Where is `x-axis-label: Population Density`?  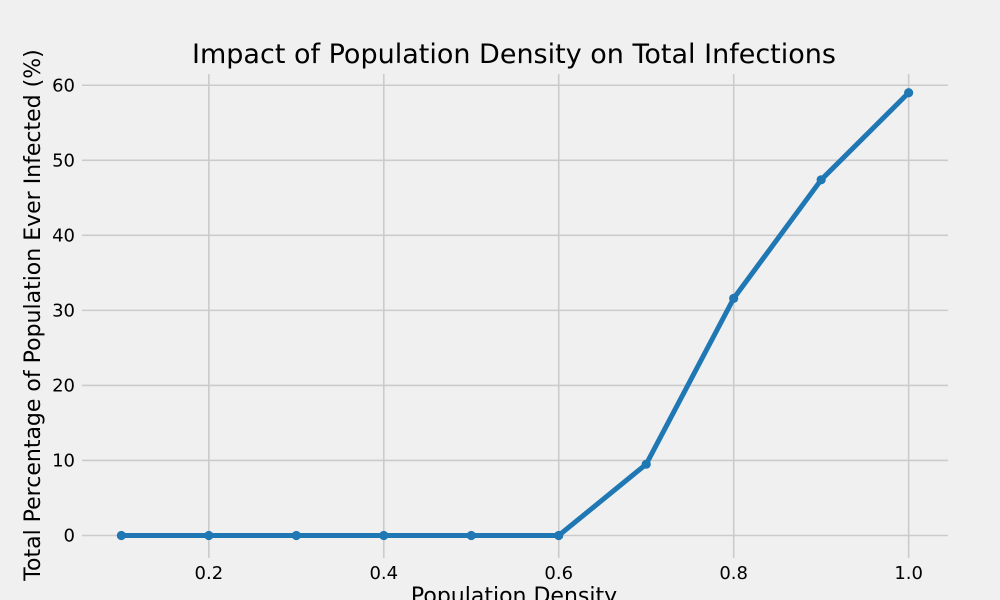 x-axis-label: Population Density is located at coordinates (514, 592).